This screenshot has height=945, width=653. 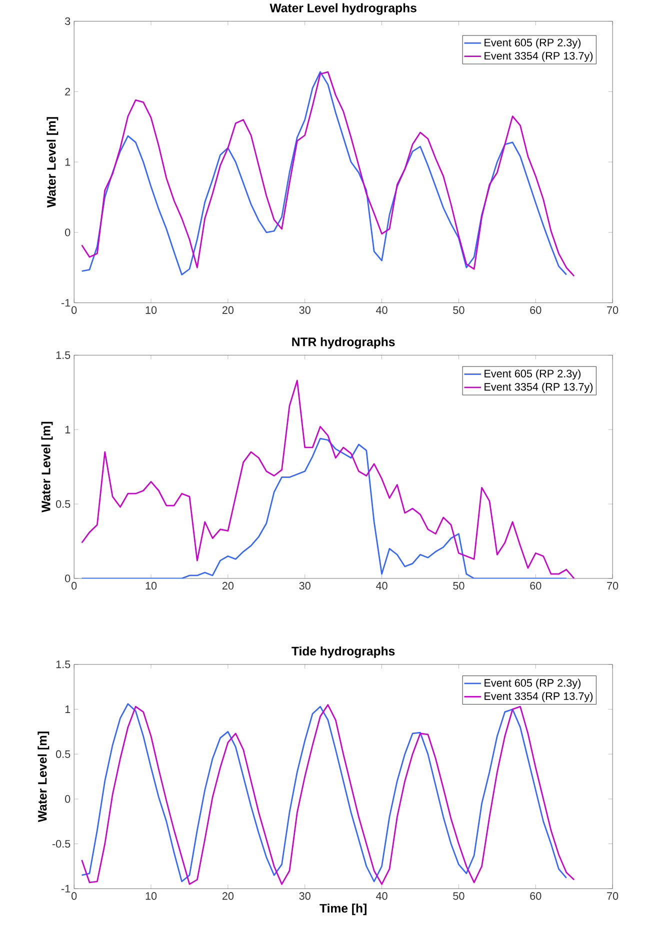 I want to click on x-axis-title: Time [h], so click(x=343, y=910).